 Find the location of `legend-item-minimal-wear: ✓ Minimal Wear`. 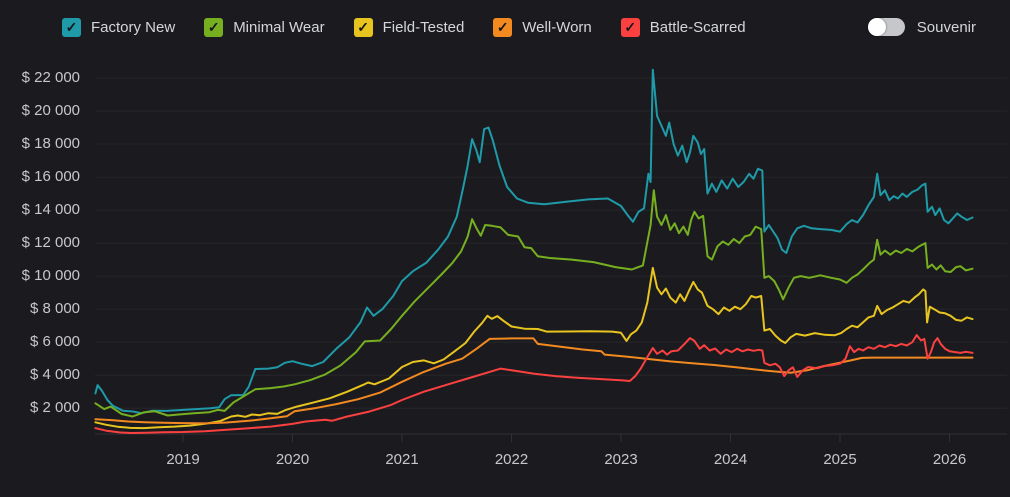

legend-item-minimal-wear: ✓ Minimal Wear is located at coordinates (264, 27).